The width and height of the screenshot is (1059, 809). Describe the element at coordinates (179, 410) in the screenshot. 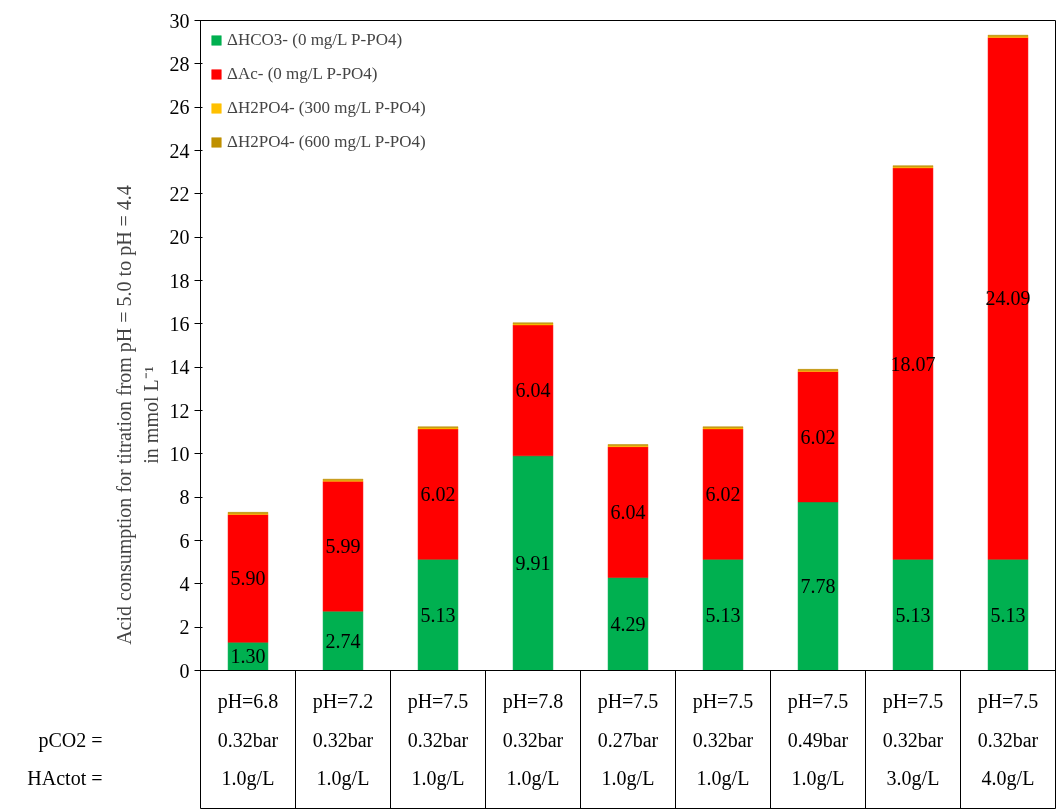

I see `y-tick-label: 12` at that location.